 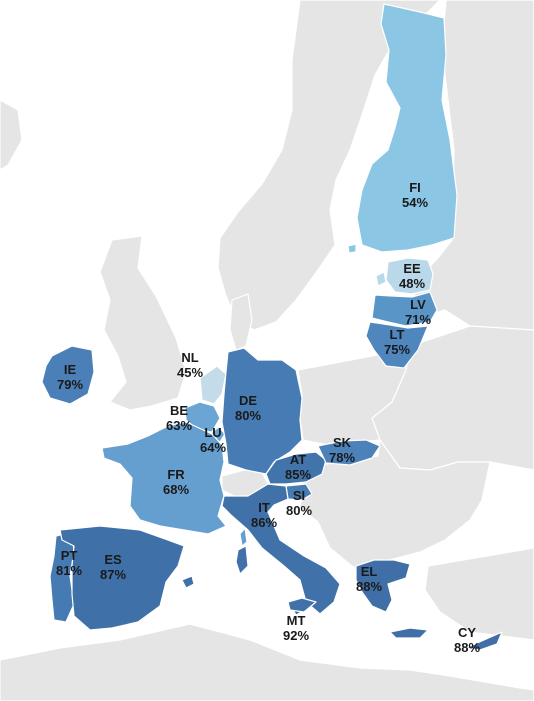 I want to click on country-value-label: 63%, so click(x=179, y=425).